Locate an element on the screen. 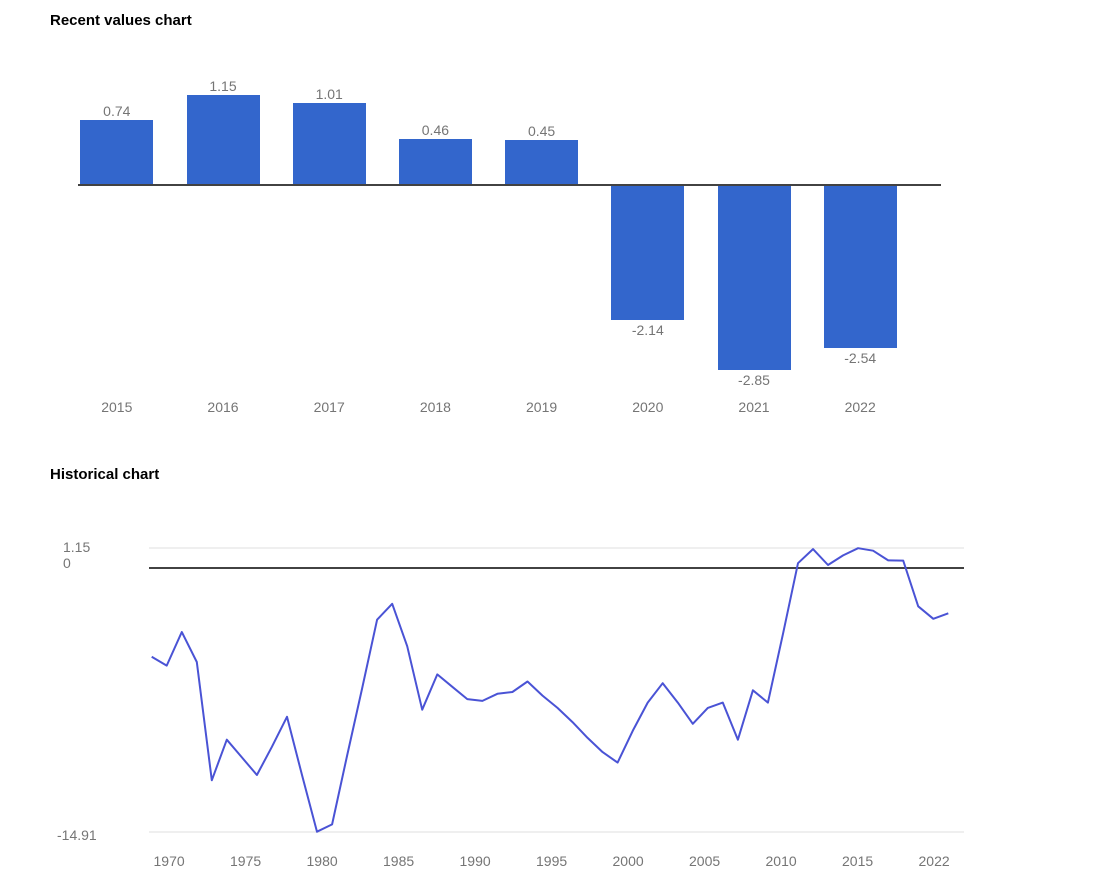 The height and width of the screenshot is (896, 1115). x-tick-2020: 2020 is located at coordinates (648, 407).